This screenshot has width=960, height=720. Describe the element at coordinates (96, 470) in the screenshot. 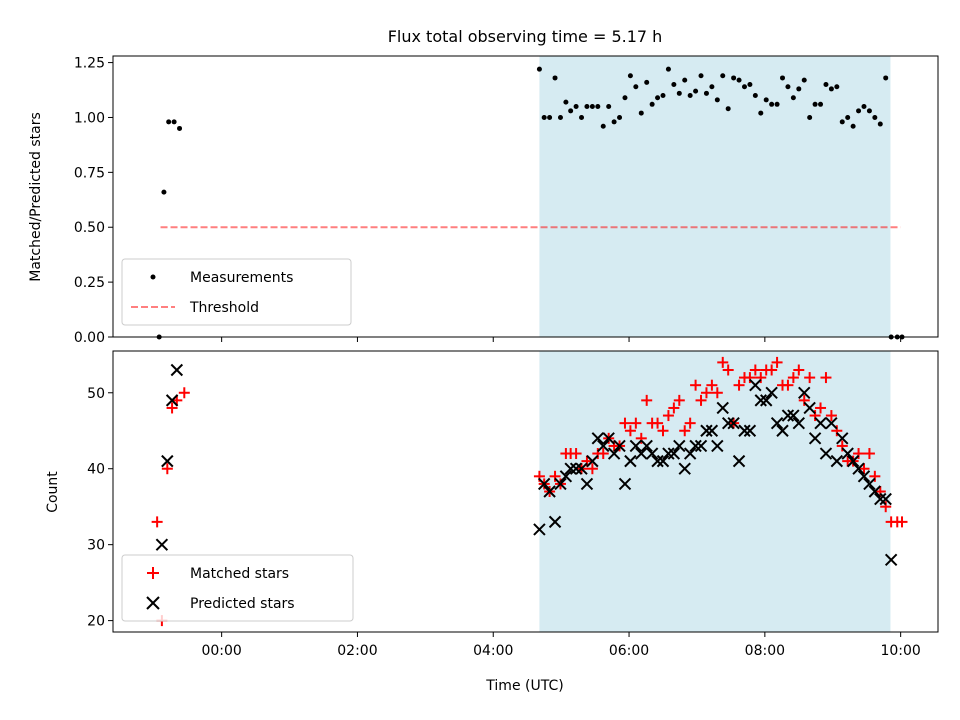

I see `bottom-y-tick-label: 40` at that location.